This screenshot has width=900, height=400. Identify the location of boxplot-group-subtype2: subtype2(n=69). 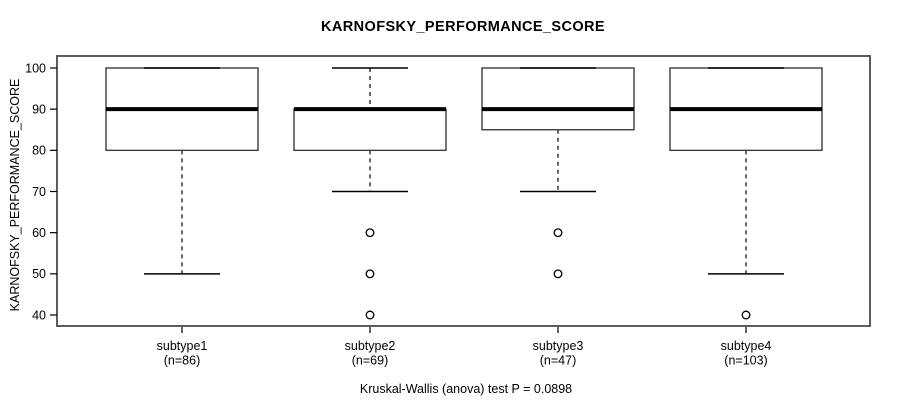
(370, 217).